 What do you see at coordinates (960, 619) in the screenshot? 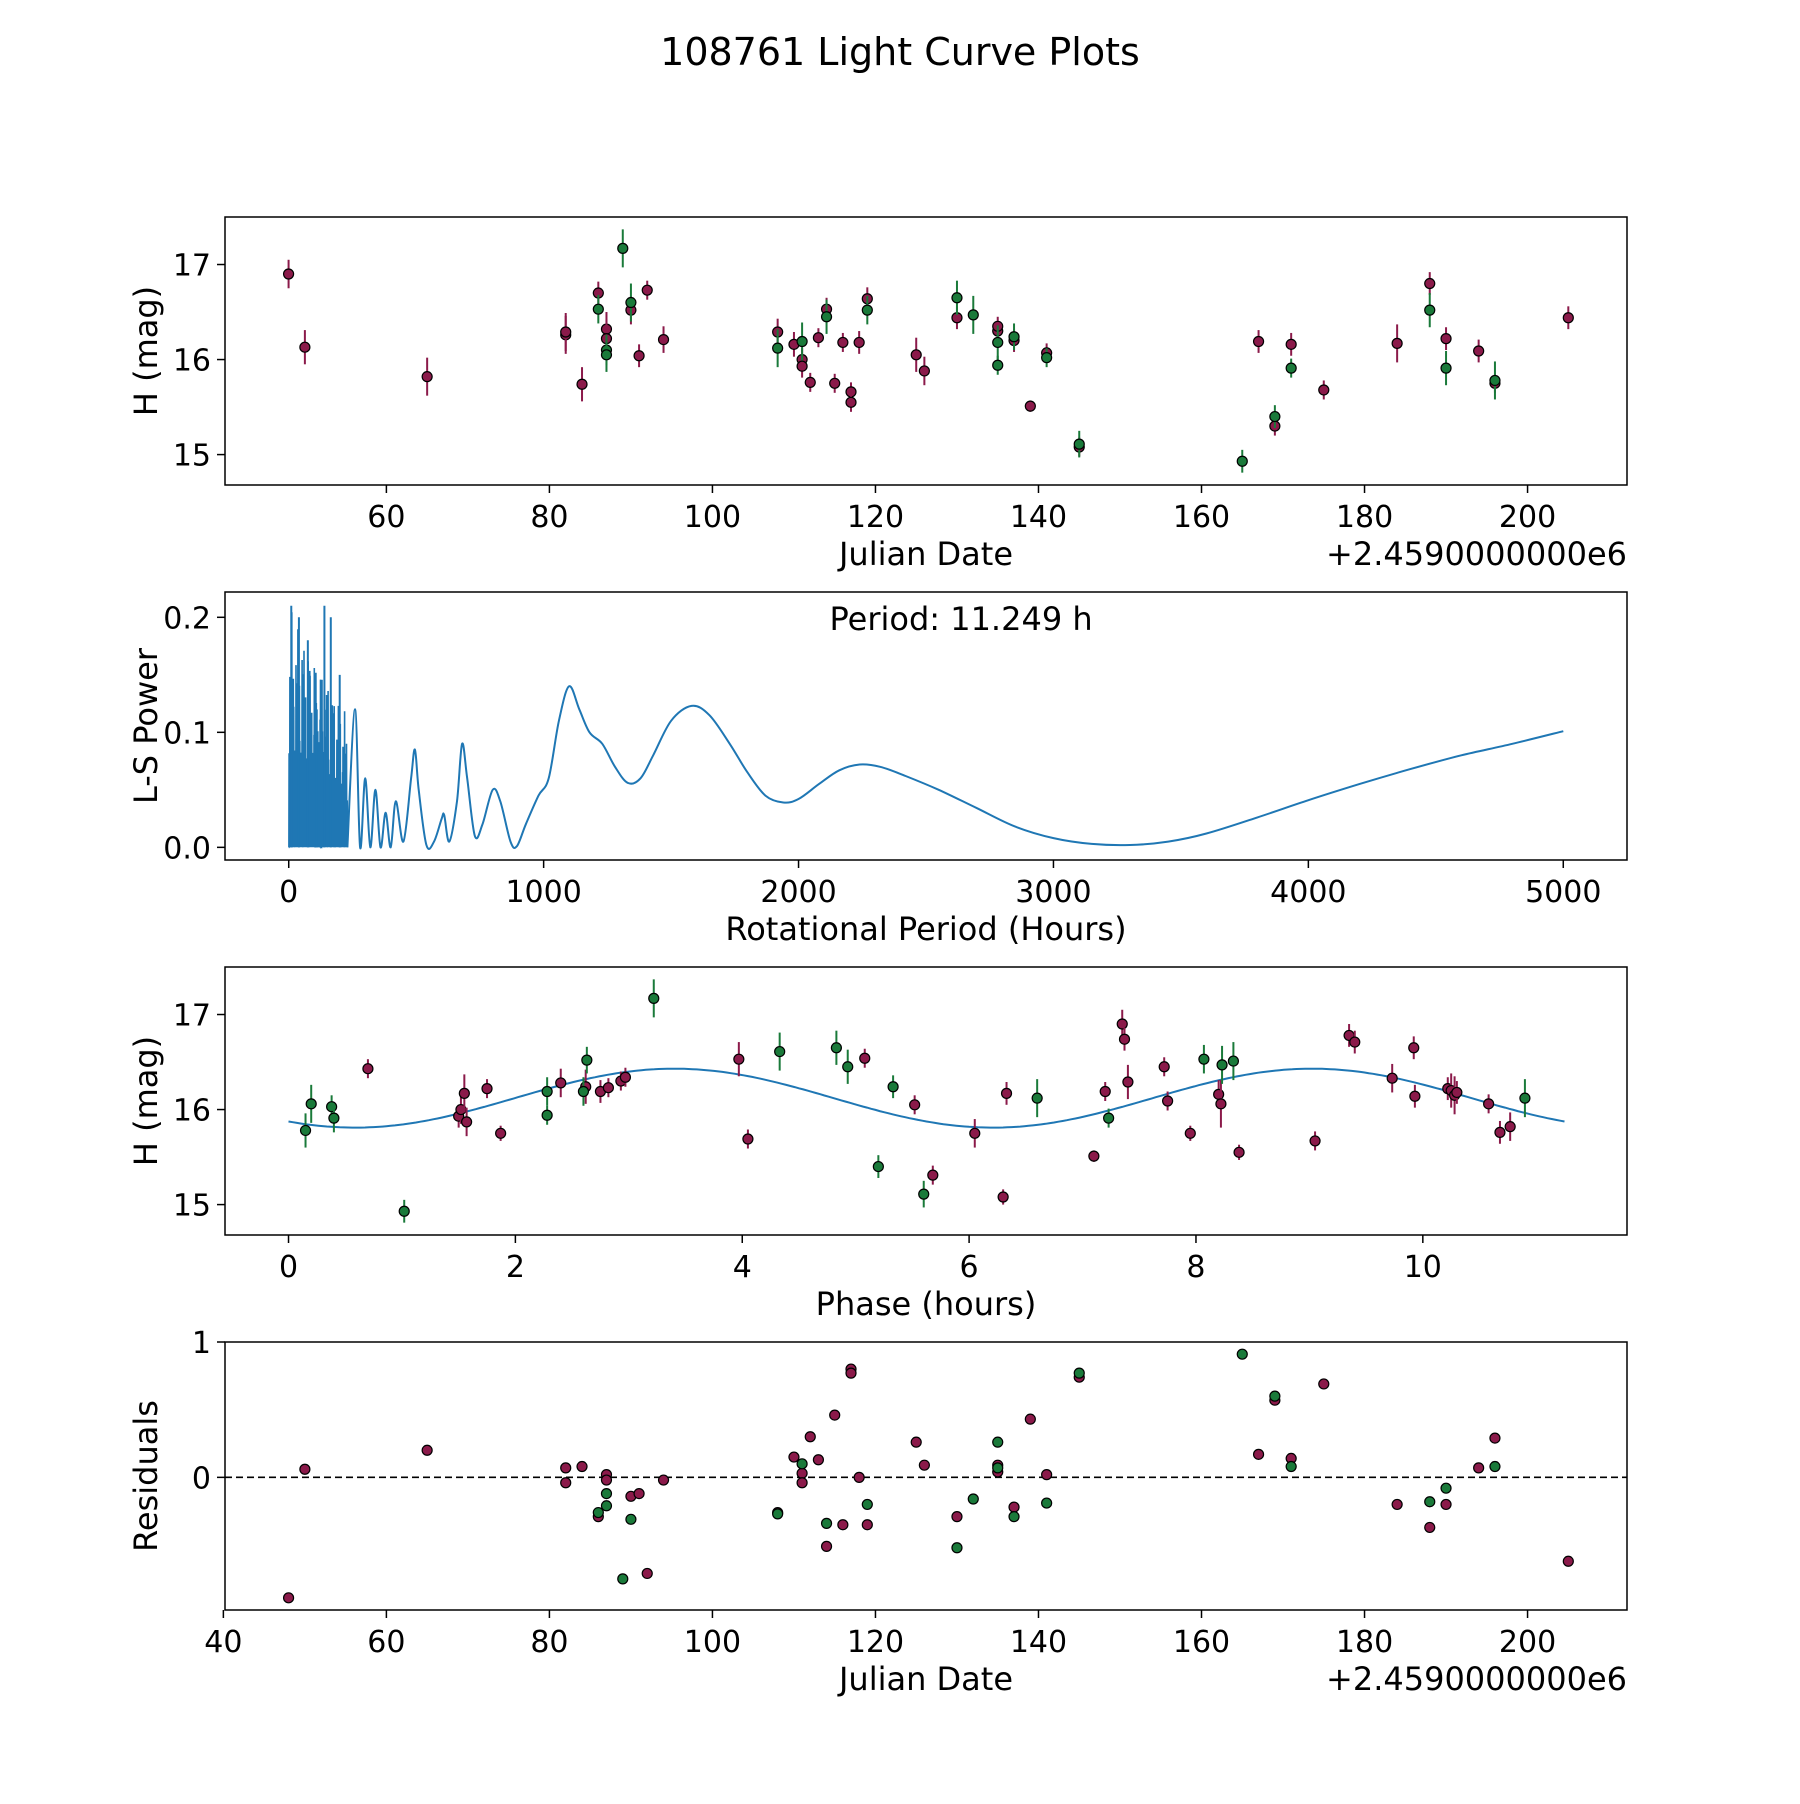
I see `period-annotation: Period: 11.249 h` at bounding box center [960, 619].